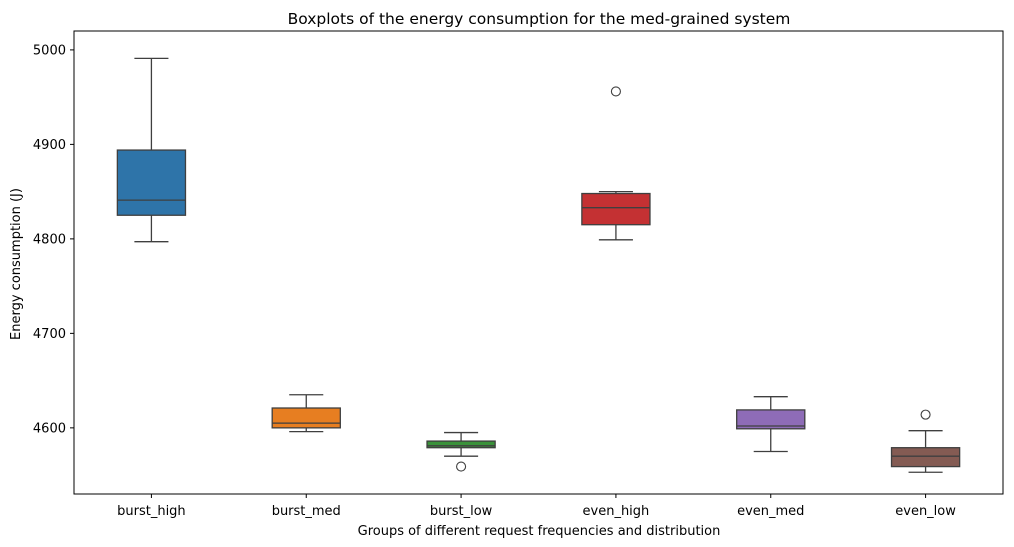  I want to click on y-tick-label: 4800, so click(49, 239).